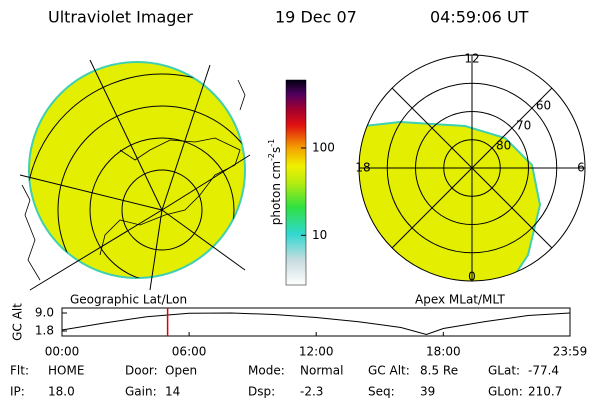 The height and width of the screenshot is (400, 600). Describe the element at coordinates (181, 371) in the screenshot. I see `info-value: Open` at that location.